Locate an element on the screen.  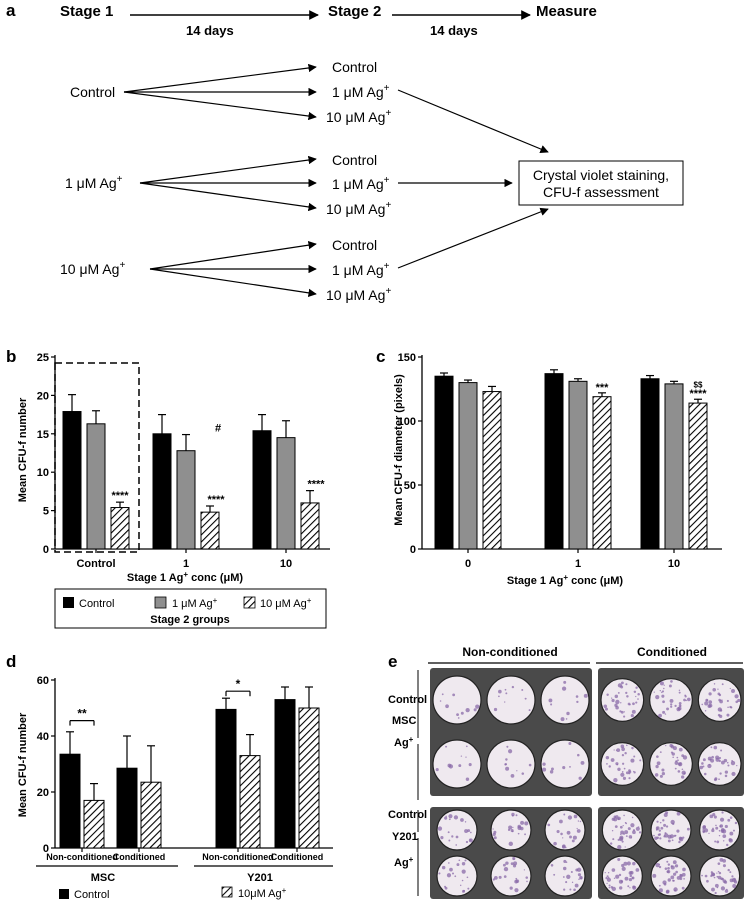
col-label-conditioned: Conditioned is located at coordinates (672, 652).